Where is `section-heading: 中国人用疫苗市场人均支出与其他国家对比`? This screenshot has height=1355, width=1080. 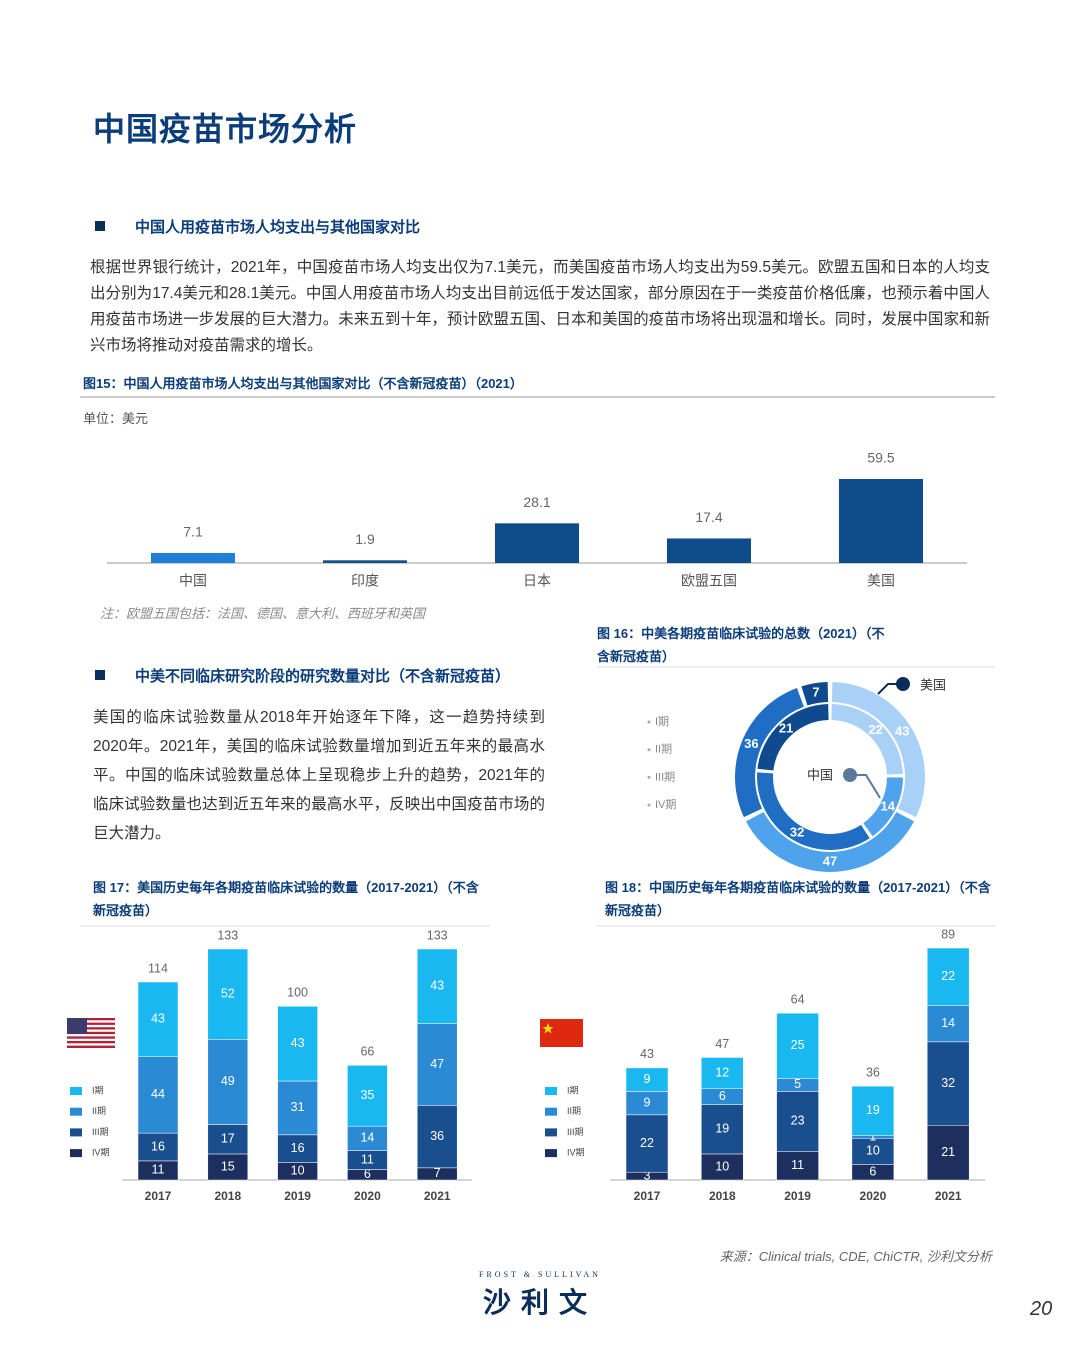 section-heading: 中国人用疫苗市场人均支出与其他国家对比 is located at coordinates (278, 227).